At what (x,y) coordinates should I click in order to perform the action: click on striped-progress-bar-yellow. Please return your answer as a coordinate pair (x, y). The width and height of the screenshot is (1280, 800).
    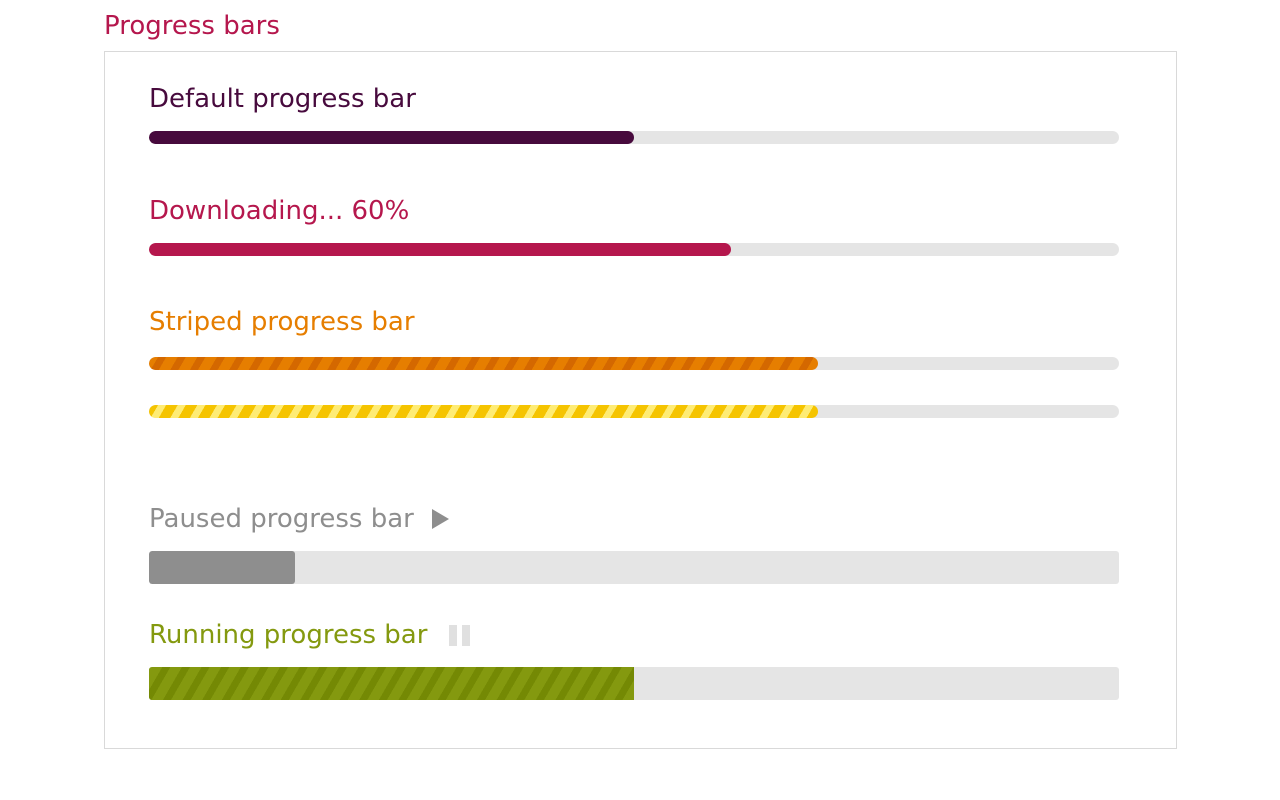
    Looking at the image, I should click on (634, 411).